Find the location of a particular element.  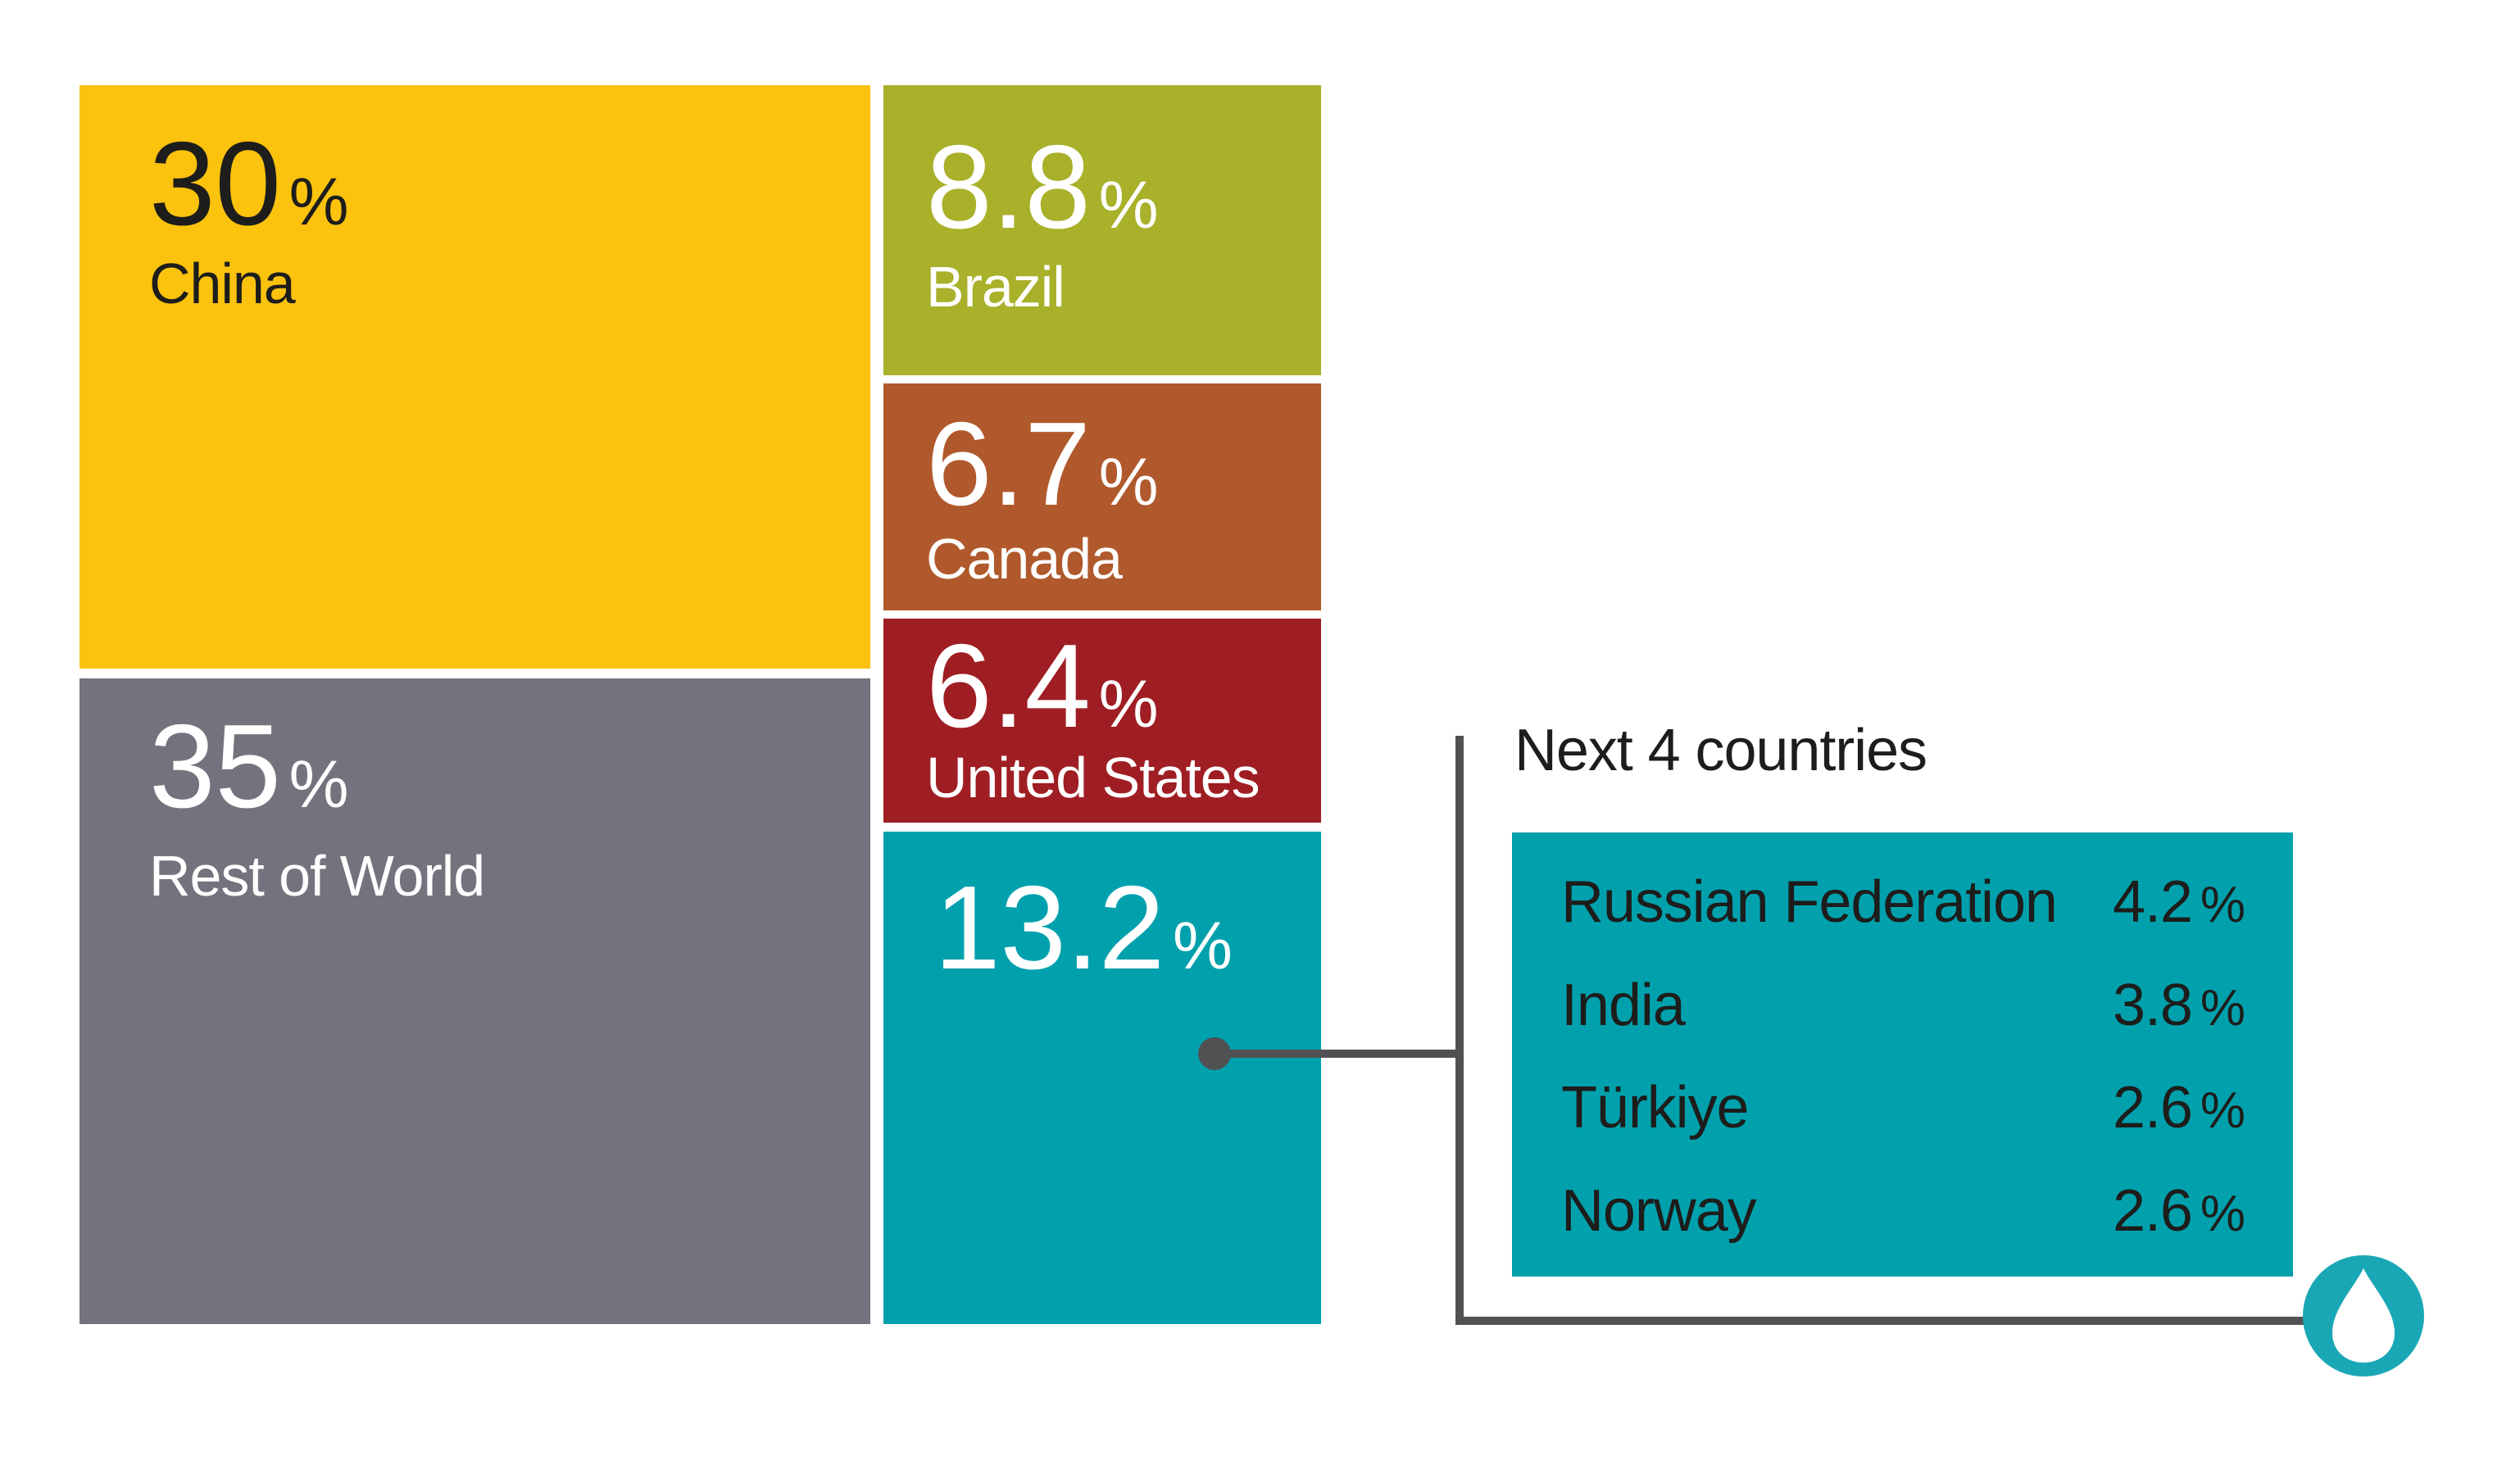

next4-value-row: 13.2 % is located at coordinates (1127, 928).